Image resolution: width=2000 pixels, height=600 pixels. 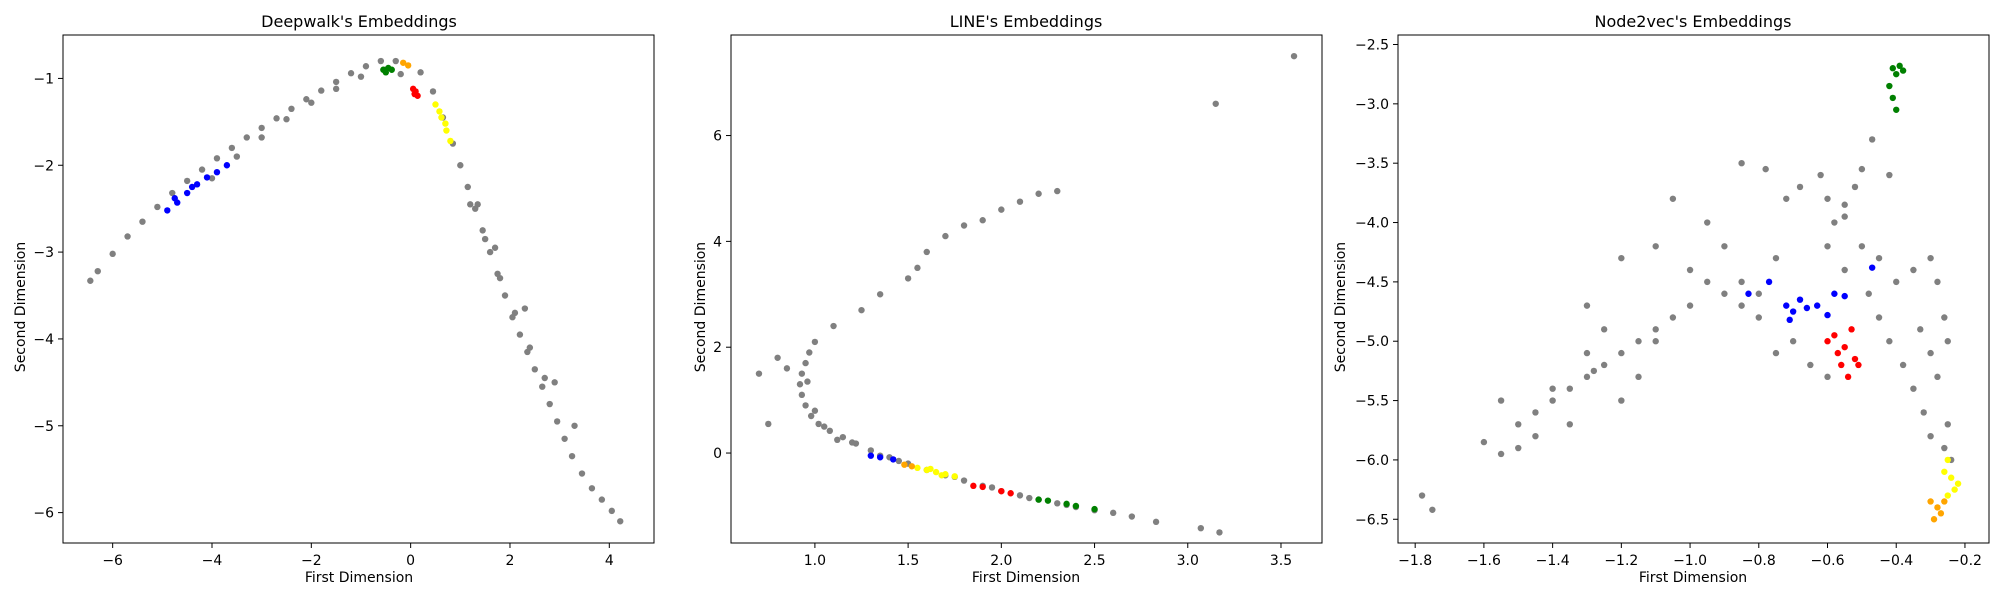 I want to click on y-tick-label: −4.5, so click(x=1372, y=283).